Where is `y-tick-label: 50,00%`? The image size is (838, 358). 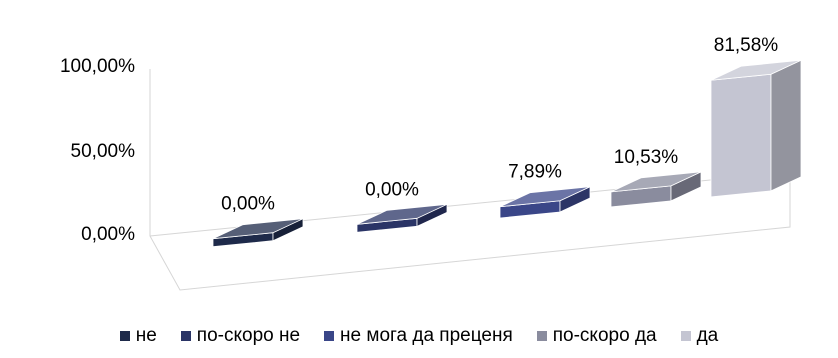
y-tick-label: 50,00% is located at coordinates (103, 151).